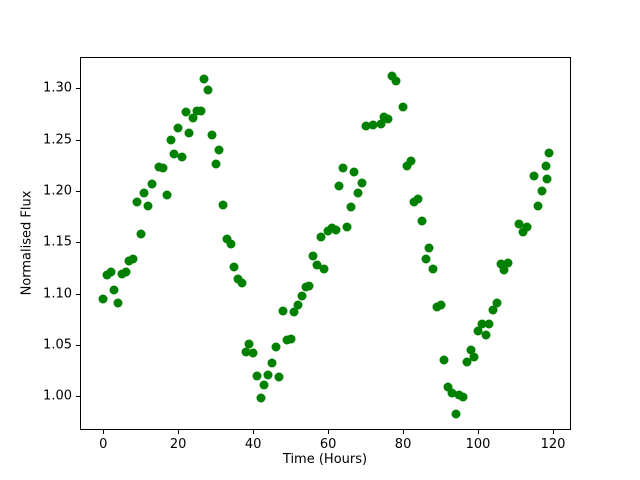 This screenshot has width=640, height=480. Describe the element at coordinates (253, 444) in the screenshot. I see `x-tick-label: 40` at that location.